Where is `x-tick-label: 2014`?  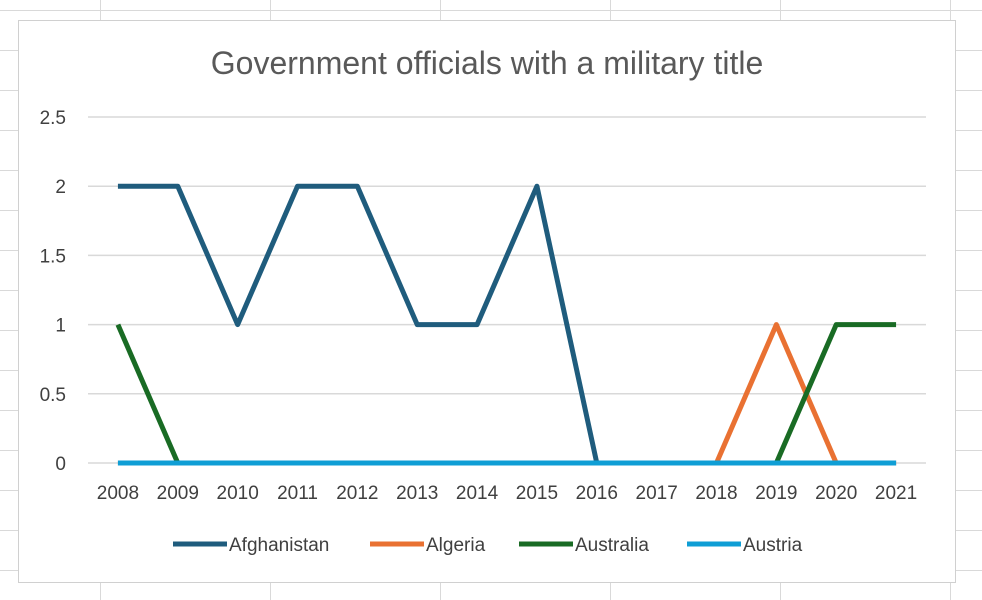
x-tick-label: 2014 is located at coordinates (477, 493).